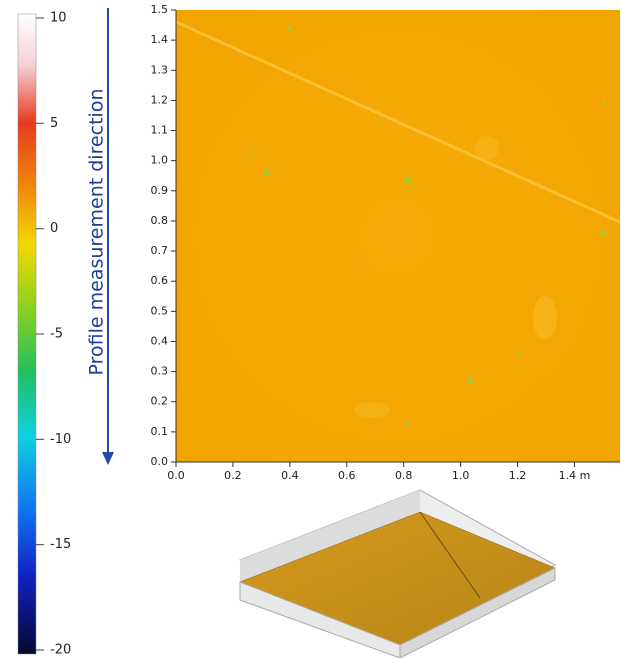 Image resolution: width=621 pixels, height=658 pixels. What do you see at coordinates (450, 555) in the screenshot?
I see `scratch-3d` at bounding box center [450, 555].